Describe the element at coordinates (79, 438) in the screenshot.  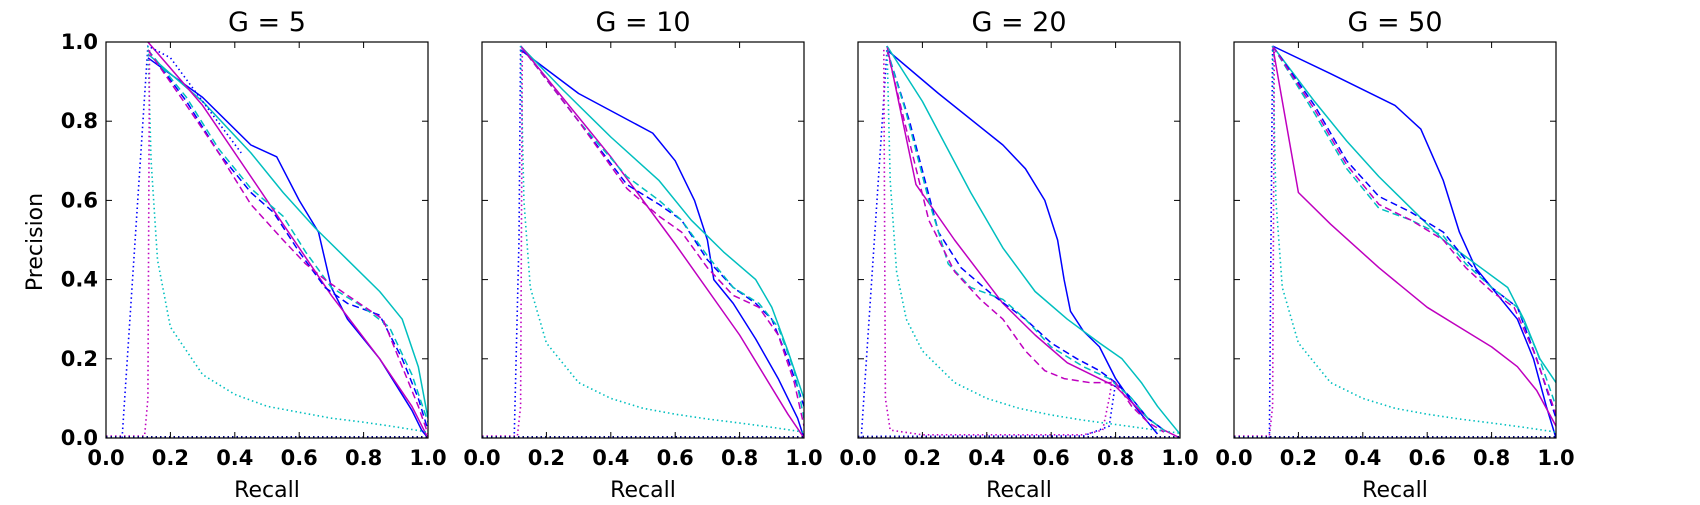
I see `y-tick-label: 0.0` at that location.